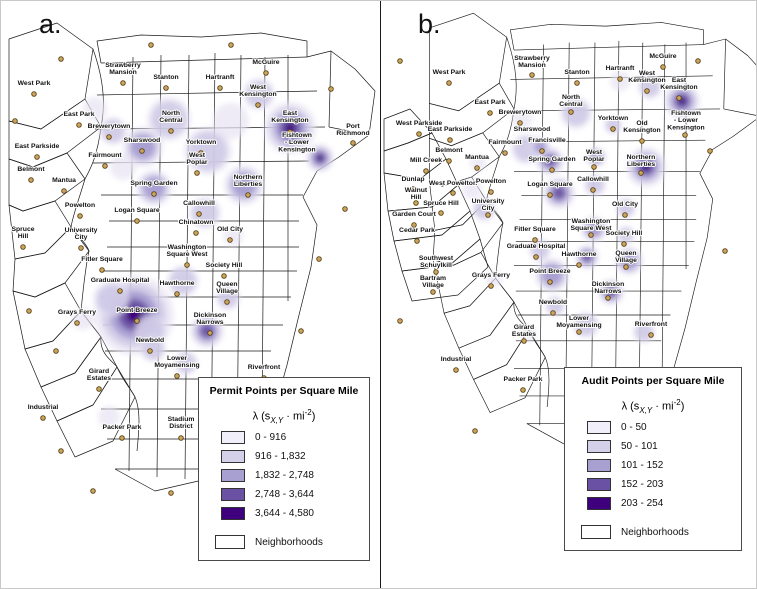 The image size is (757, 589). Describe the element at coordinates (271, 438) in the screenshot. I see `legend-class-label: 0 - 916` at that location.